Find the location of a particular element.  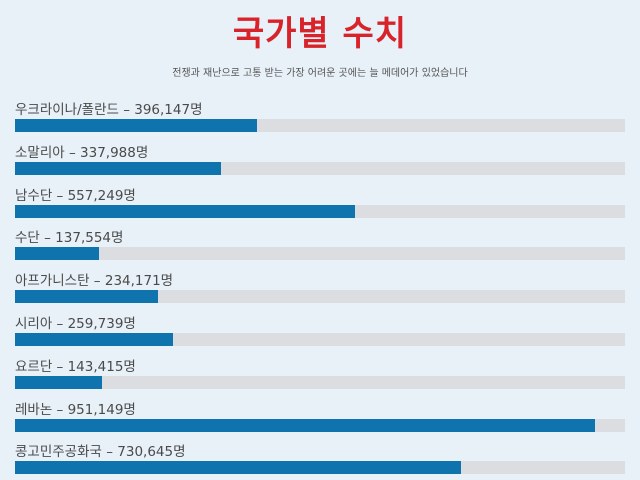

bar-label: 시리아 – 259,739명 is located at coordinates (75, 323).